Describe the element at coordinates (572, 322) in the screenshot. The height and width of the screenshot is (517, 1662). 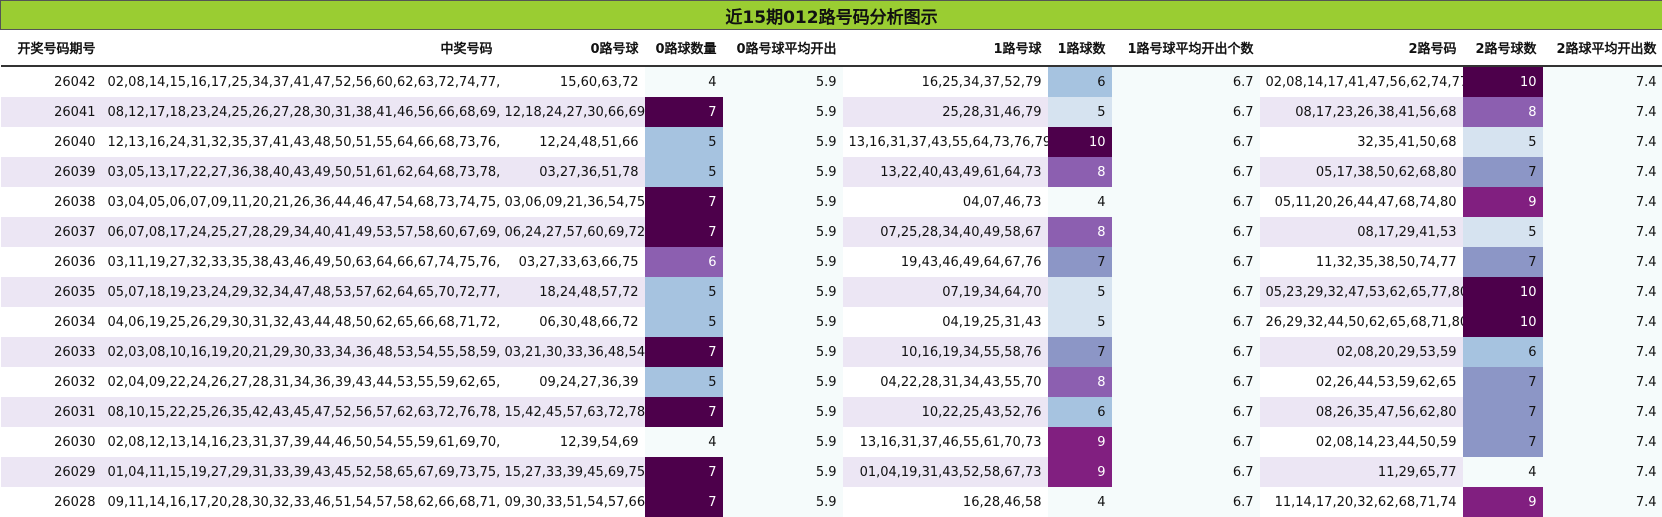
I see `table-cell: 06,30,48,66,72` at that location.